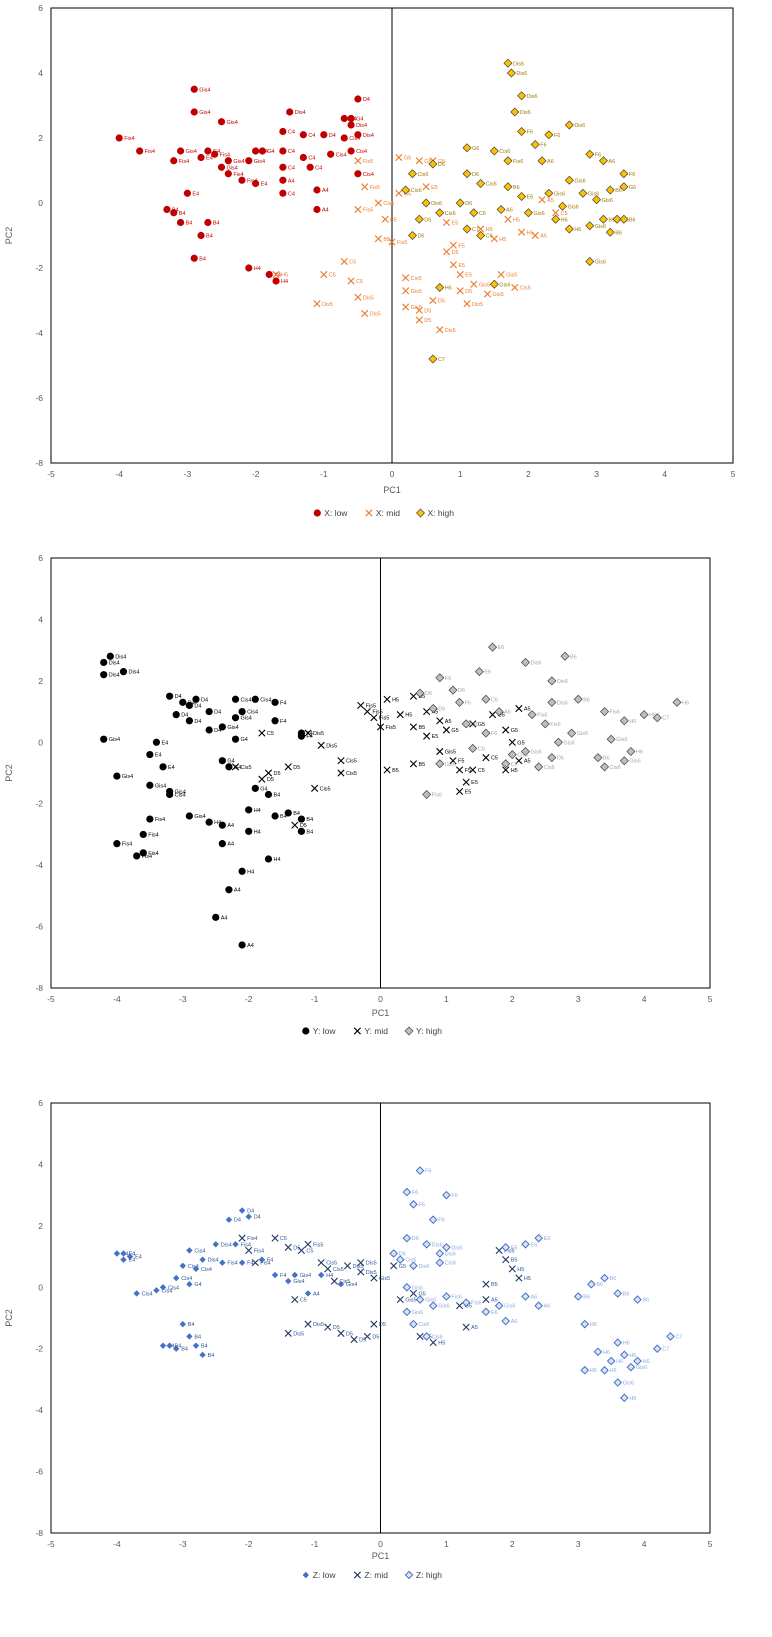  I want to click on point-label: D4, so click(197, 722).